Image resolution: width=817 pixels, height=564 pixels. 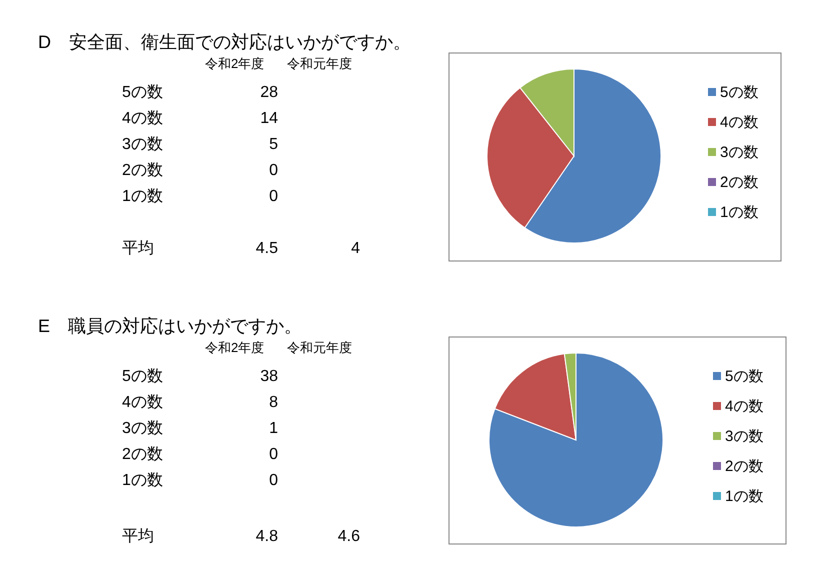 What do you see at coordinates (273, 428) in the screenshot?
I see `data-label: 1` at bounding box center [273, 428].